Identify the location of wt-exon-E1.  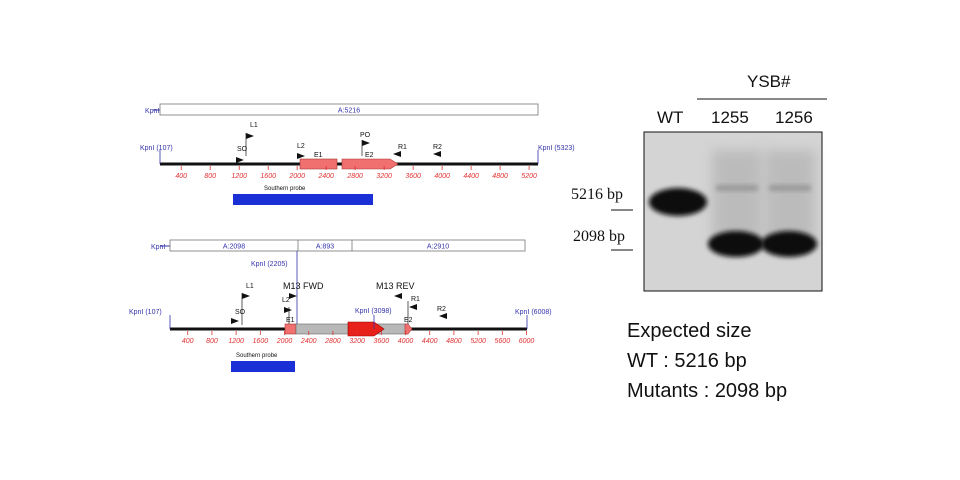
(318, 164).